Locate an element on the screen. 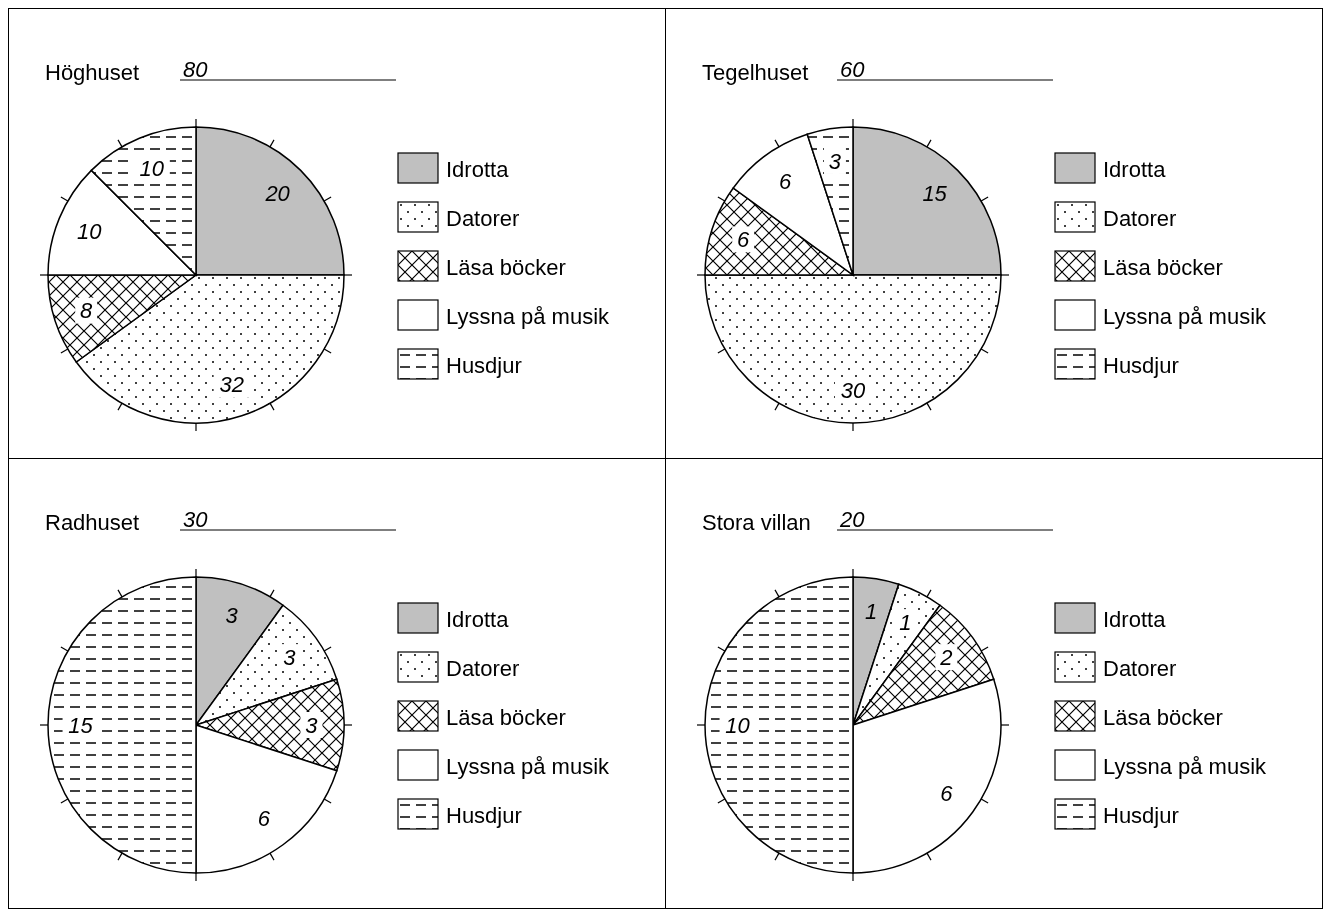 The height and width of the screenshot is (909, 1330). chart-title: Radhuset is located at coordinates (92, 522).